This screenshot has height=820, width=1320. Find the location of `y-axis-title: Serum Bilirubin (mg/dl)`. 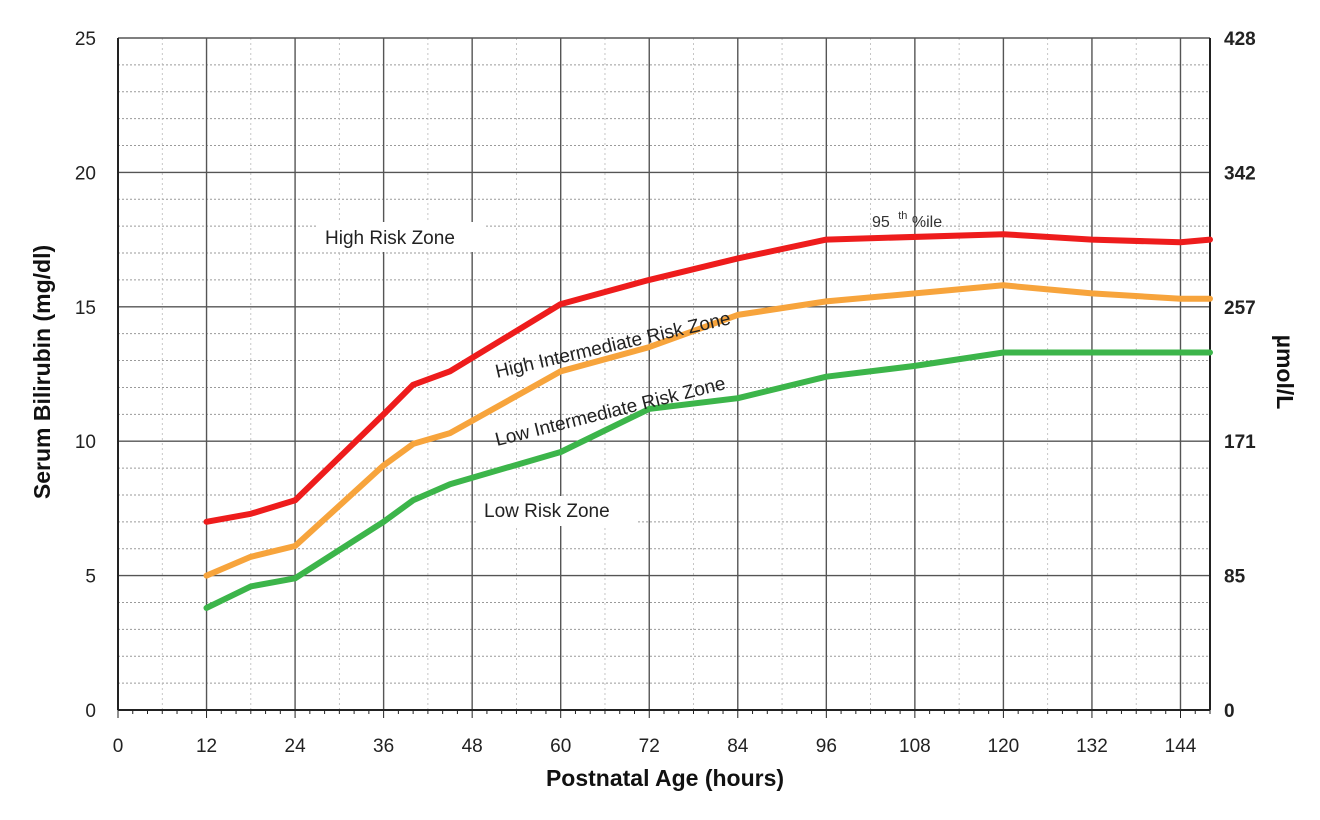

y-axis-title: Serum Bilirubin (mg/dl) is located at coordinates (42, 372).